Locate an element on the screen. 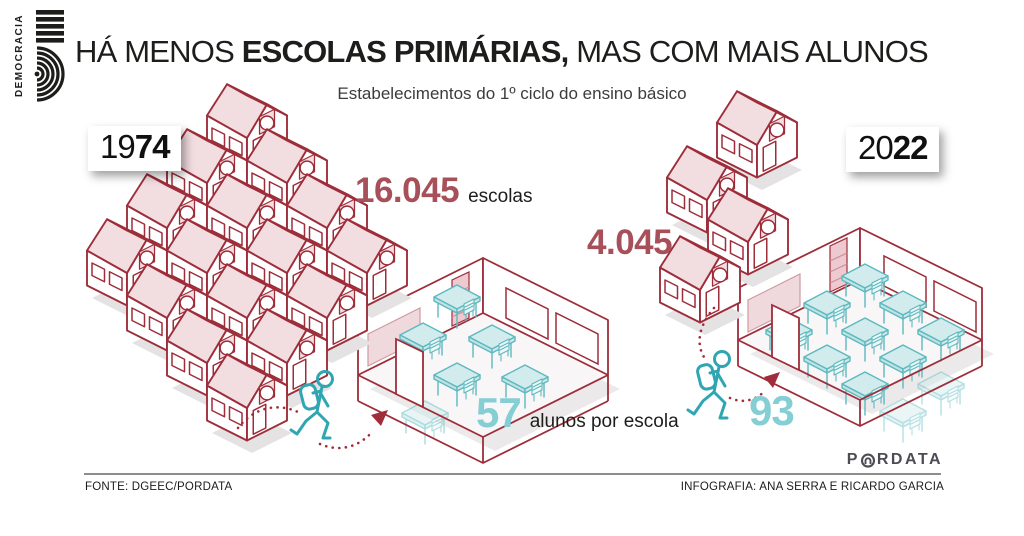 Image resolution: width=1024 pixels, height=536 pixels. students-1974-value: 57 is located at coordinates (499, 412).